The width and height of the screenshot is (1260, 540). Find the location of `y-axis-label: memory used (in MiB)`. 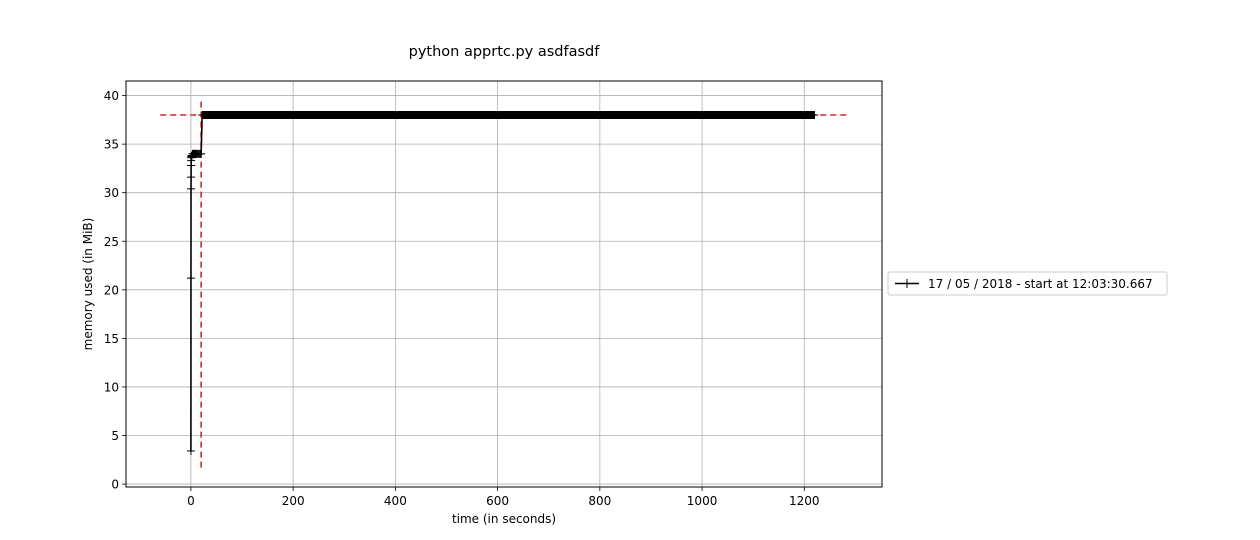

y-axis-label: memory used (in MiB) is located at coordinates (88, 284).